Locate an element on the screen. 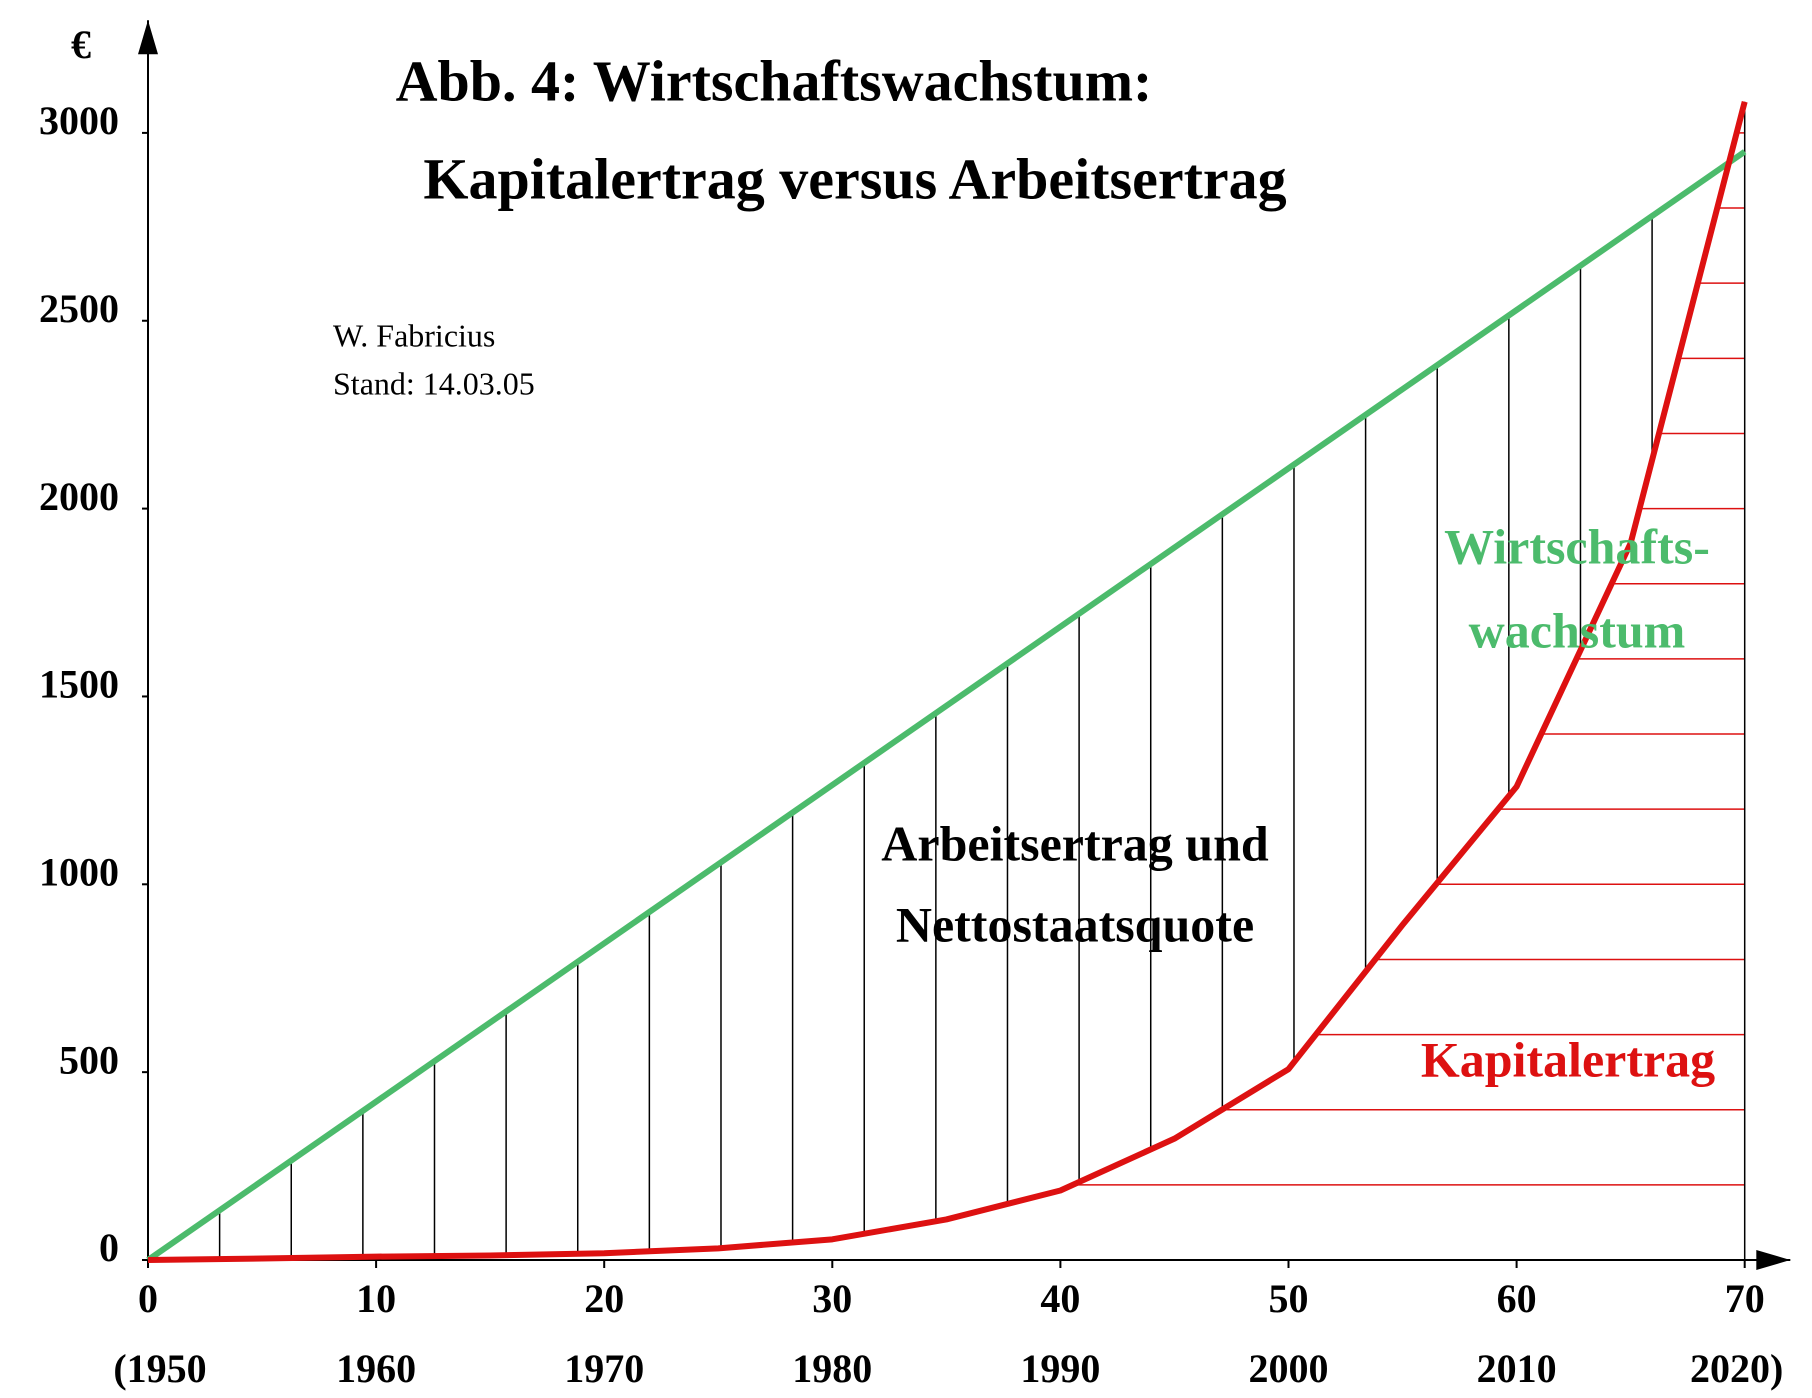 This screenshot has height=1398, width=1812. chart-title: Kapitalertrag versus Arbeitsertrag is located at coordinates (854, 178).